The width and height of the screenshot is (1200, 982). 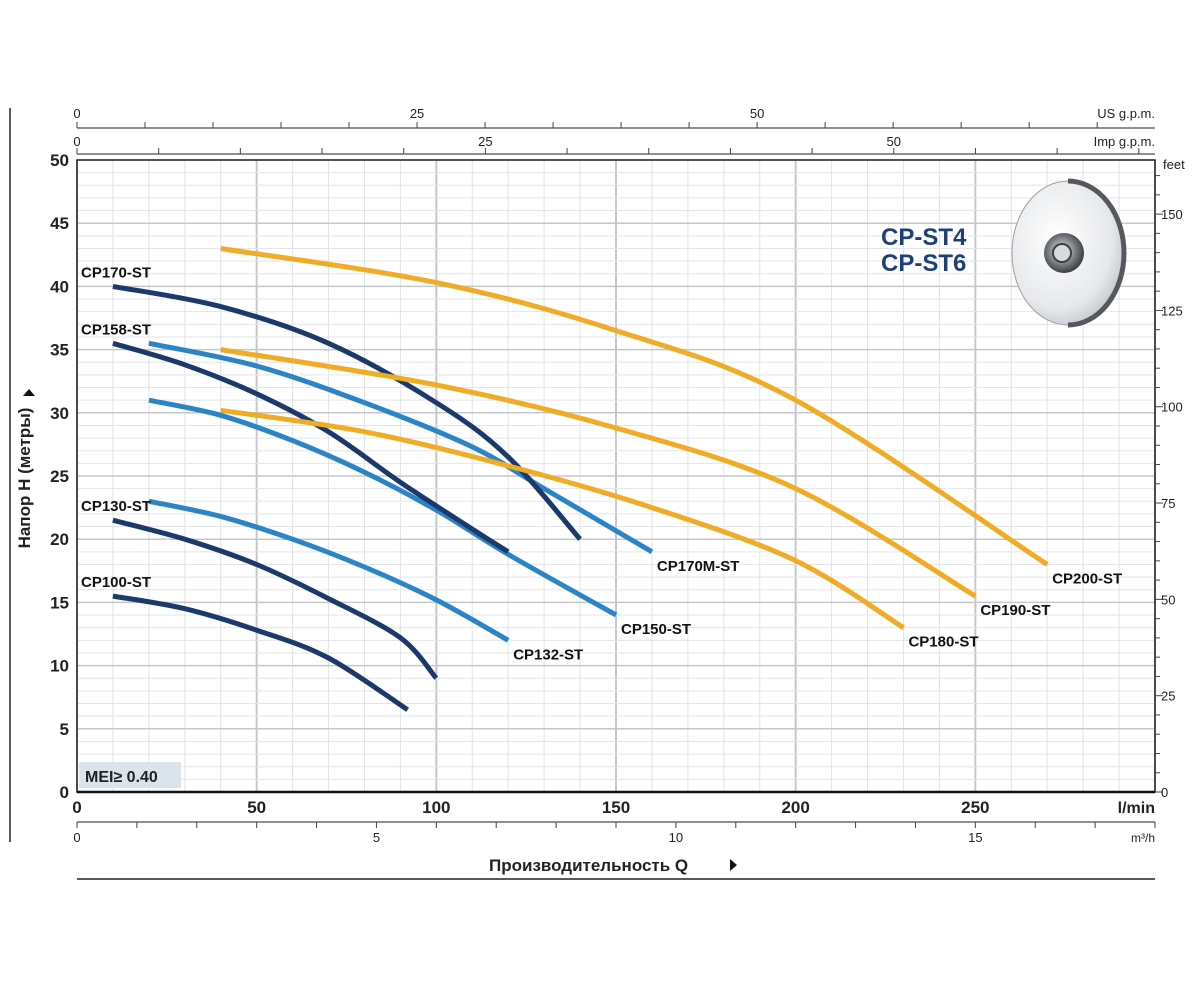 What do you see at coordinates (924, 237) in the screenshot?
I see `chart-title-line-1: CP-ST4` at bounding box center [924, 237].